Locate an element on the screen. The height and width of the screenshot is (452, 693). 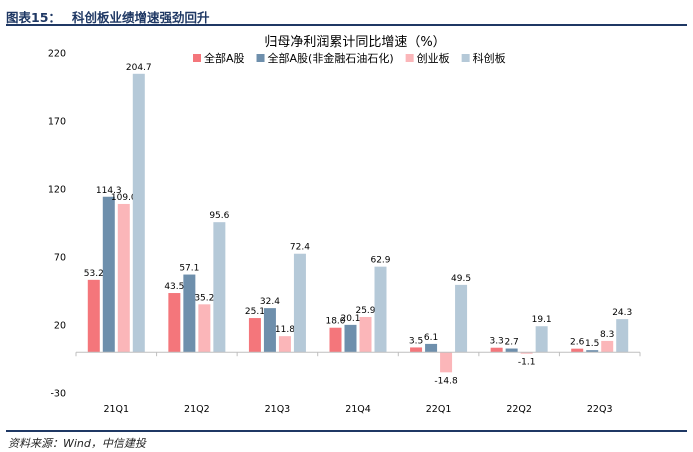
data-label: 19.1 is located at coordinates (542, 320).